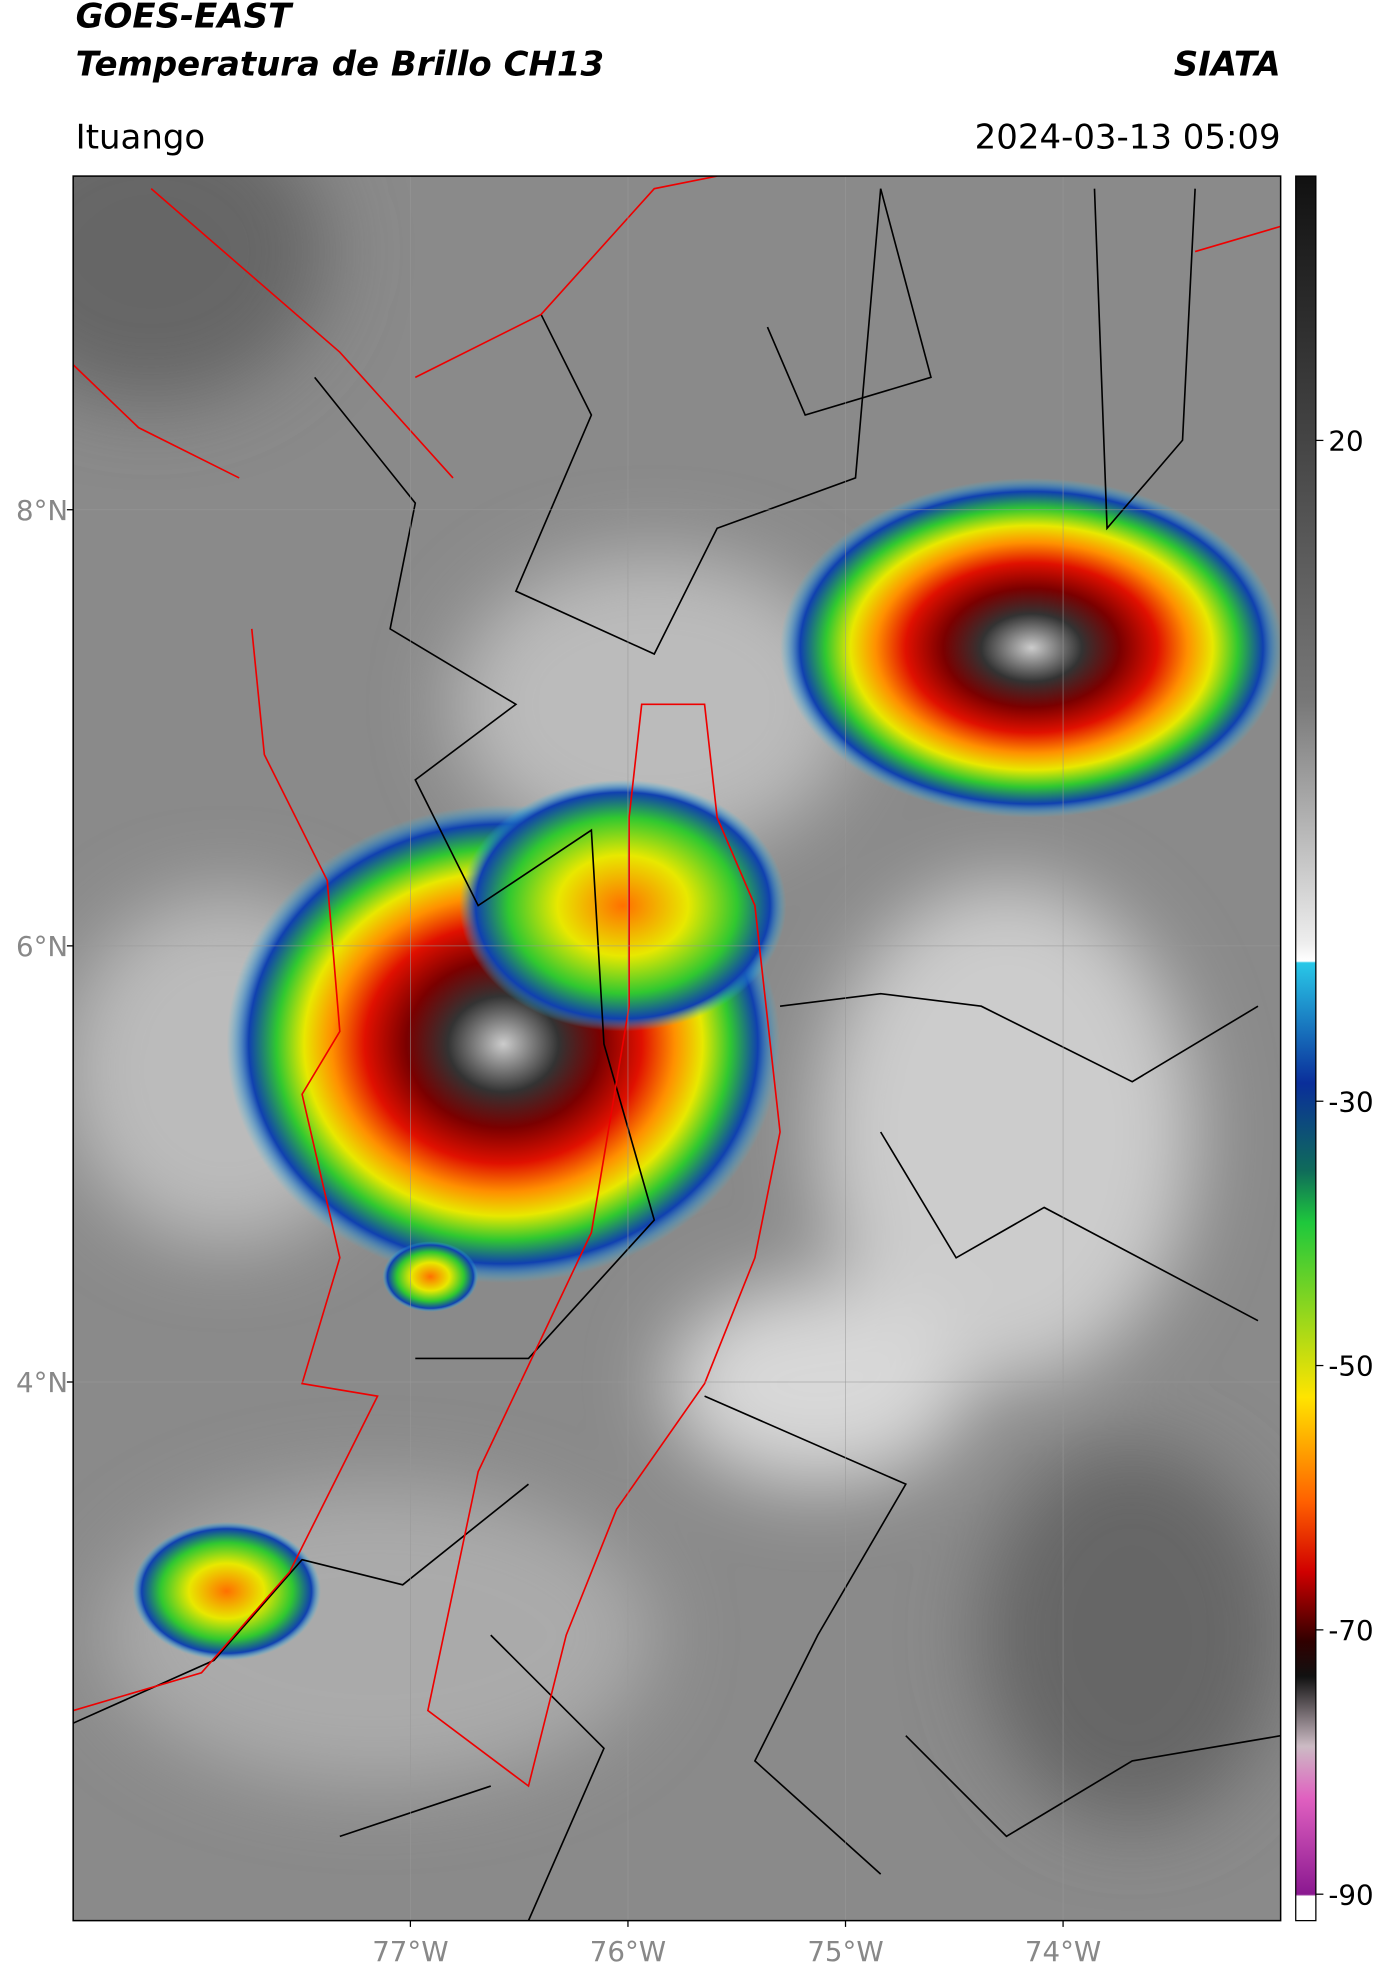 The height and width of the screenshot is (1981, 1384). What do you see at coordinates (1345, 440) in the screenshot?
I see `colorbar-tick-label: 20` at bounding box center [1345, 440].